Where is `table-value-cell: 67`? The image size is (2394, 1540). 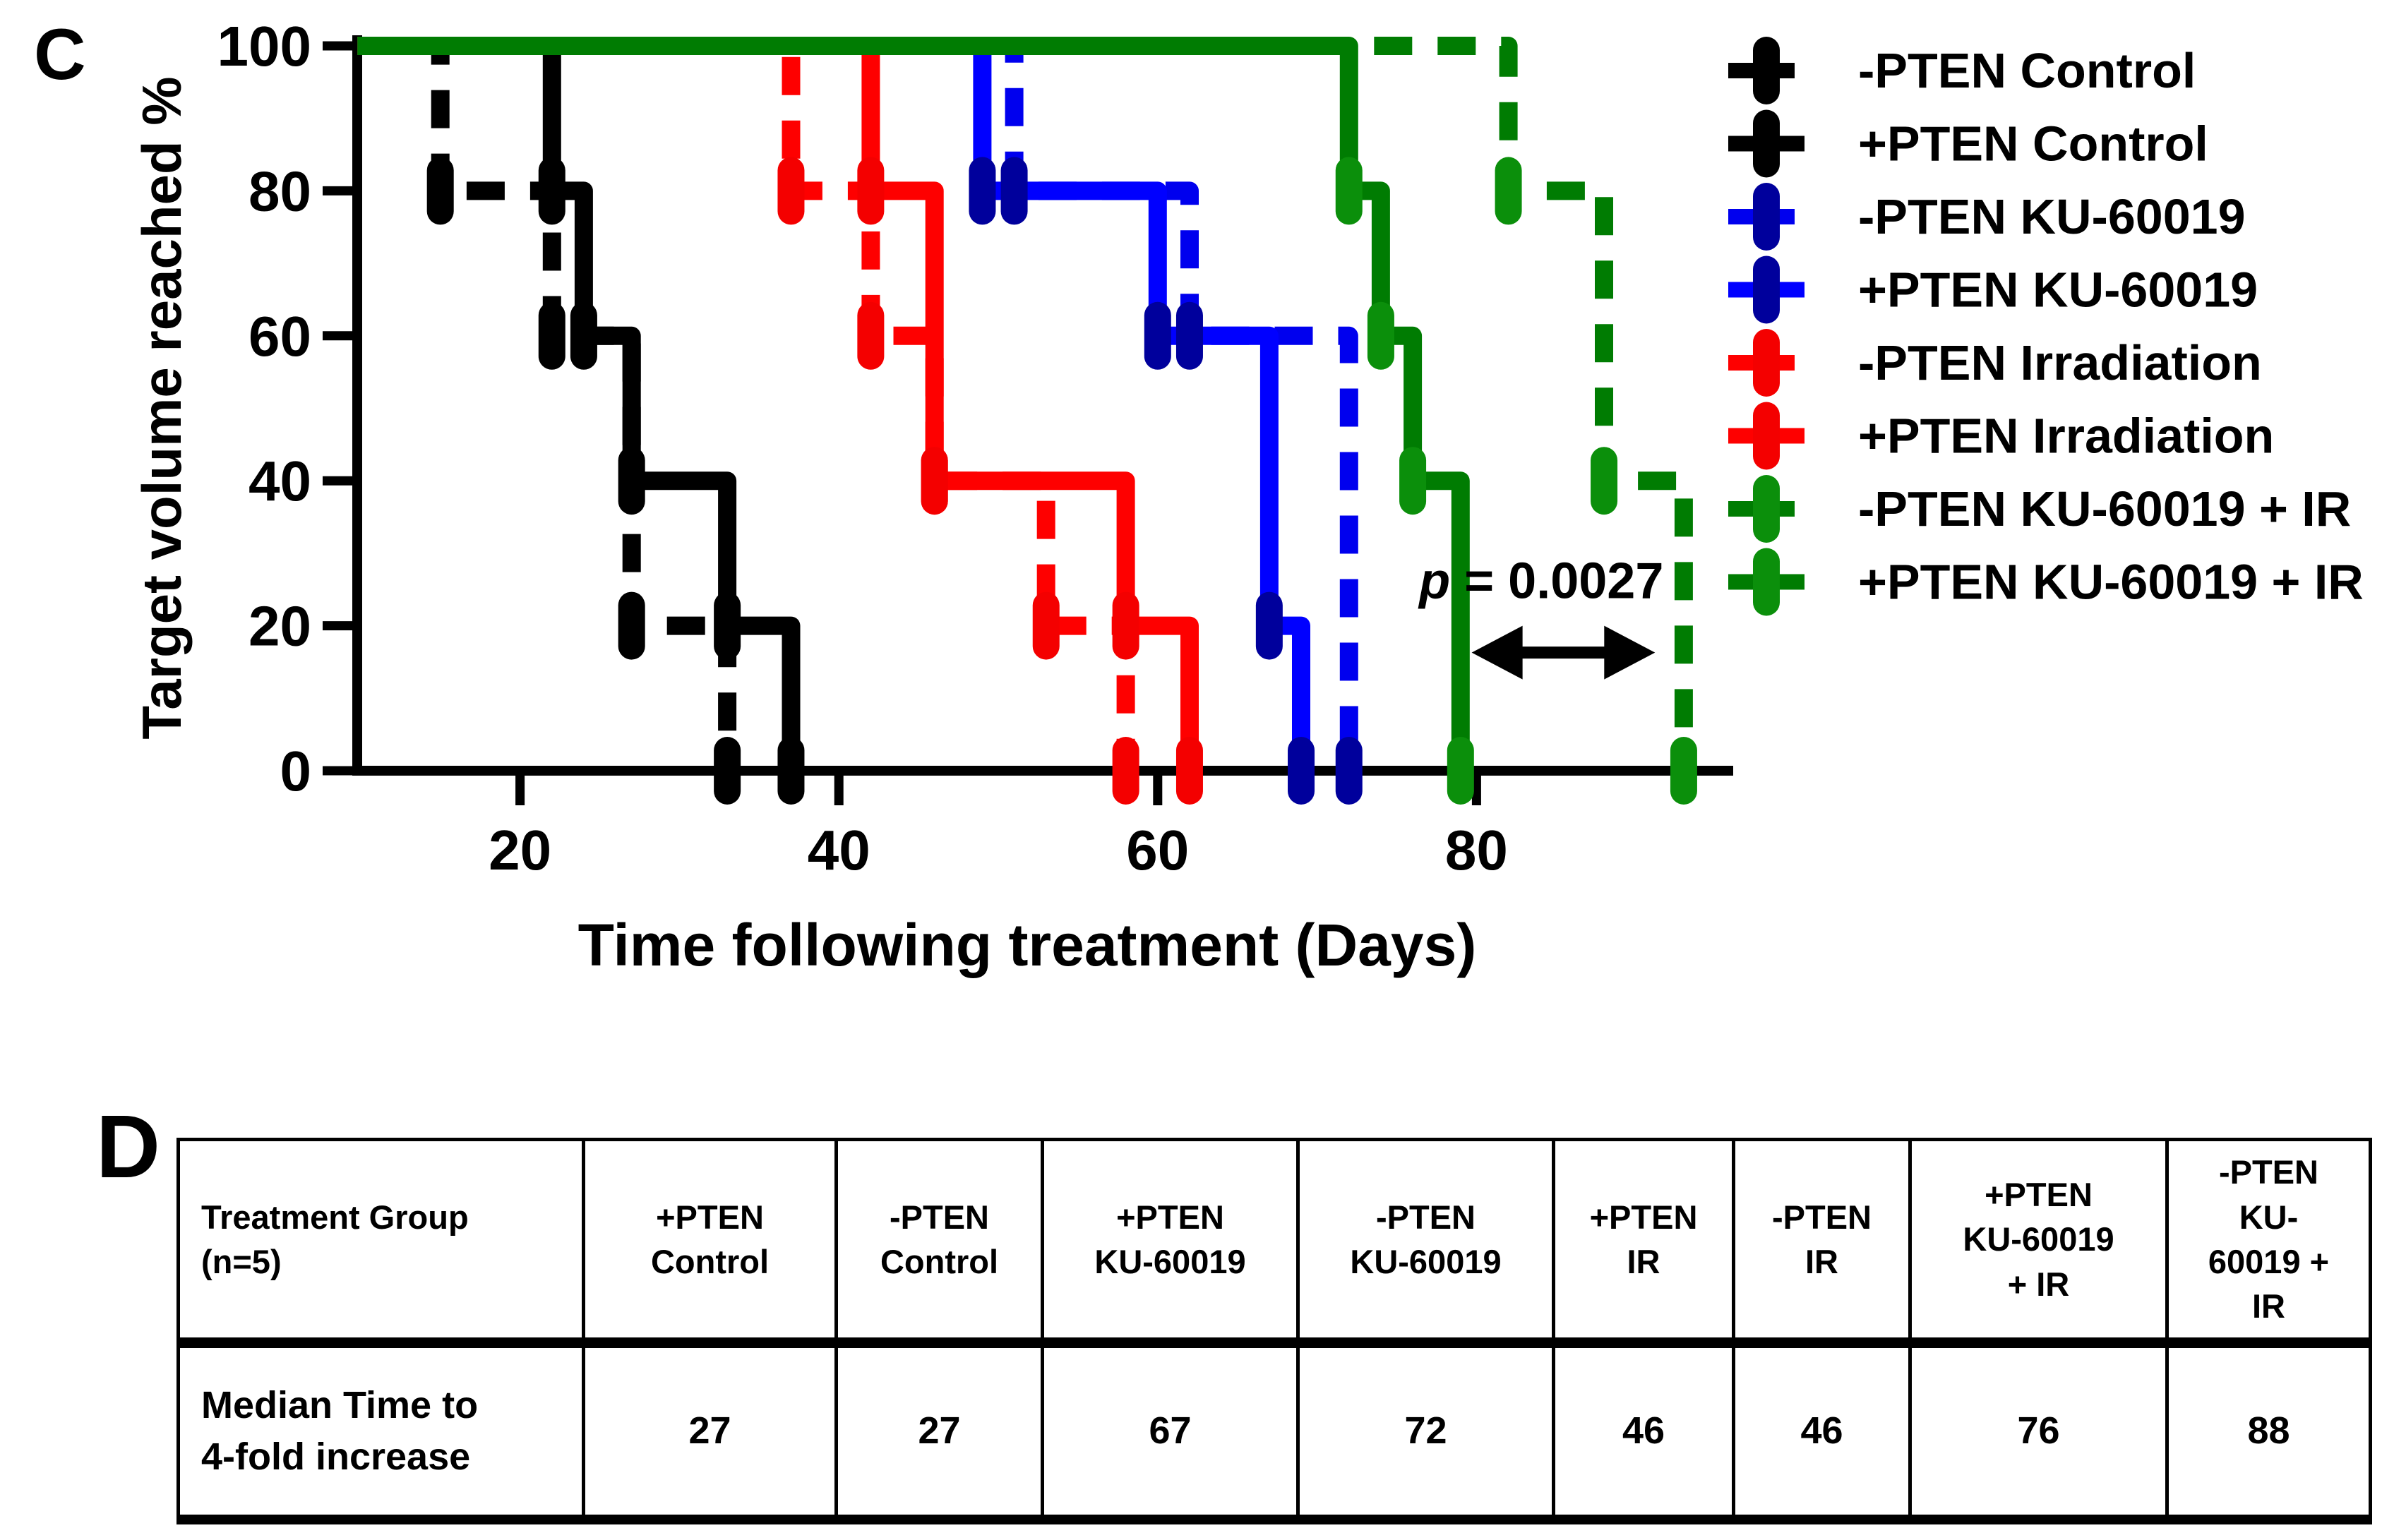 table-value-cell: 67 is located at coordinates (1170, 1432).